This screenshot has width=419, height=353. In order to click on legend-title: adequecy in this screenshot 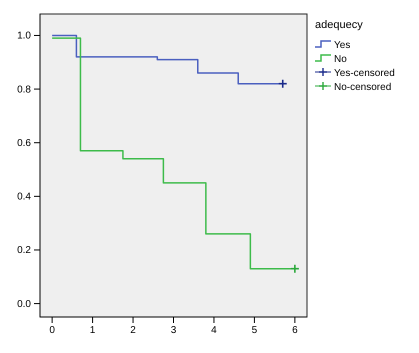, I will do `click(339, 25)`.